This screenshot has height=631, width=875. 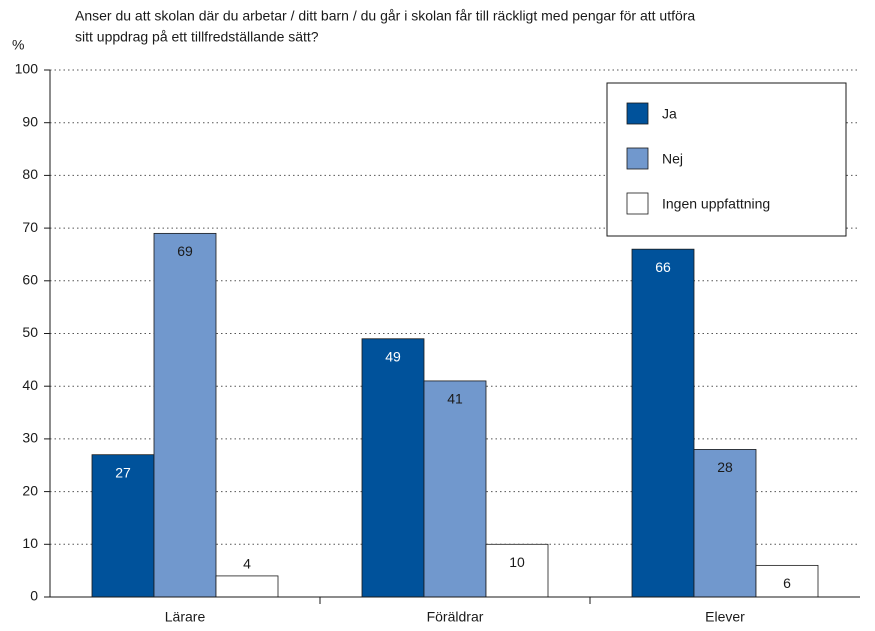 I want to click on legend-label: Ja, so click(x=669, y=114).